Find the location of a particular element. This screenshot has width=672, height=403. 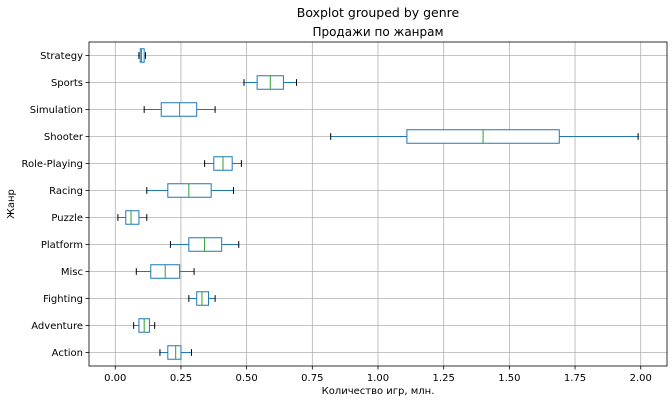

x-axis-ticks: 0.00 0.25 0.50 0.75 1.00 1.25 1.50 1.75 2.00 is located at coordinates (378, 375).